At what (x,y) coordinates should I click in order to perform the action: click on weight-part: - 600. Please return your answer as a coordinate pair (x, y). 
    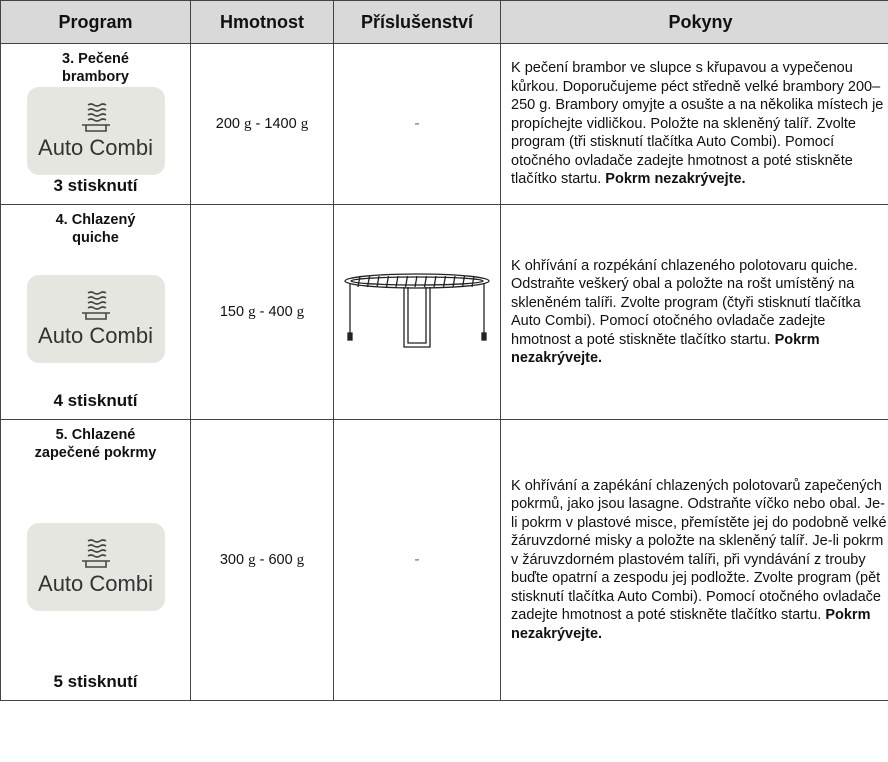
    Looking at the image, I should click on (276, 559).